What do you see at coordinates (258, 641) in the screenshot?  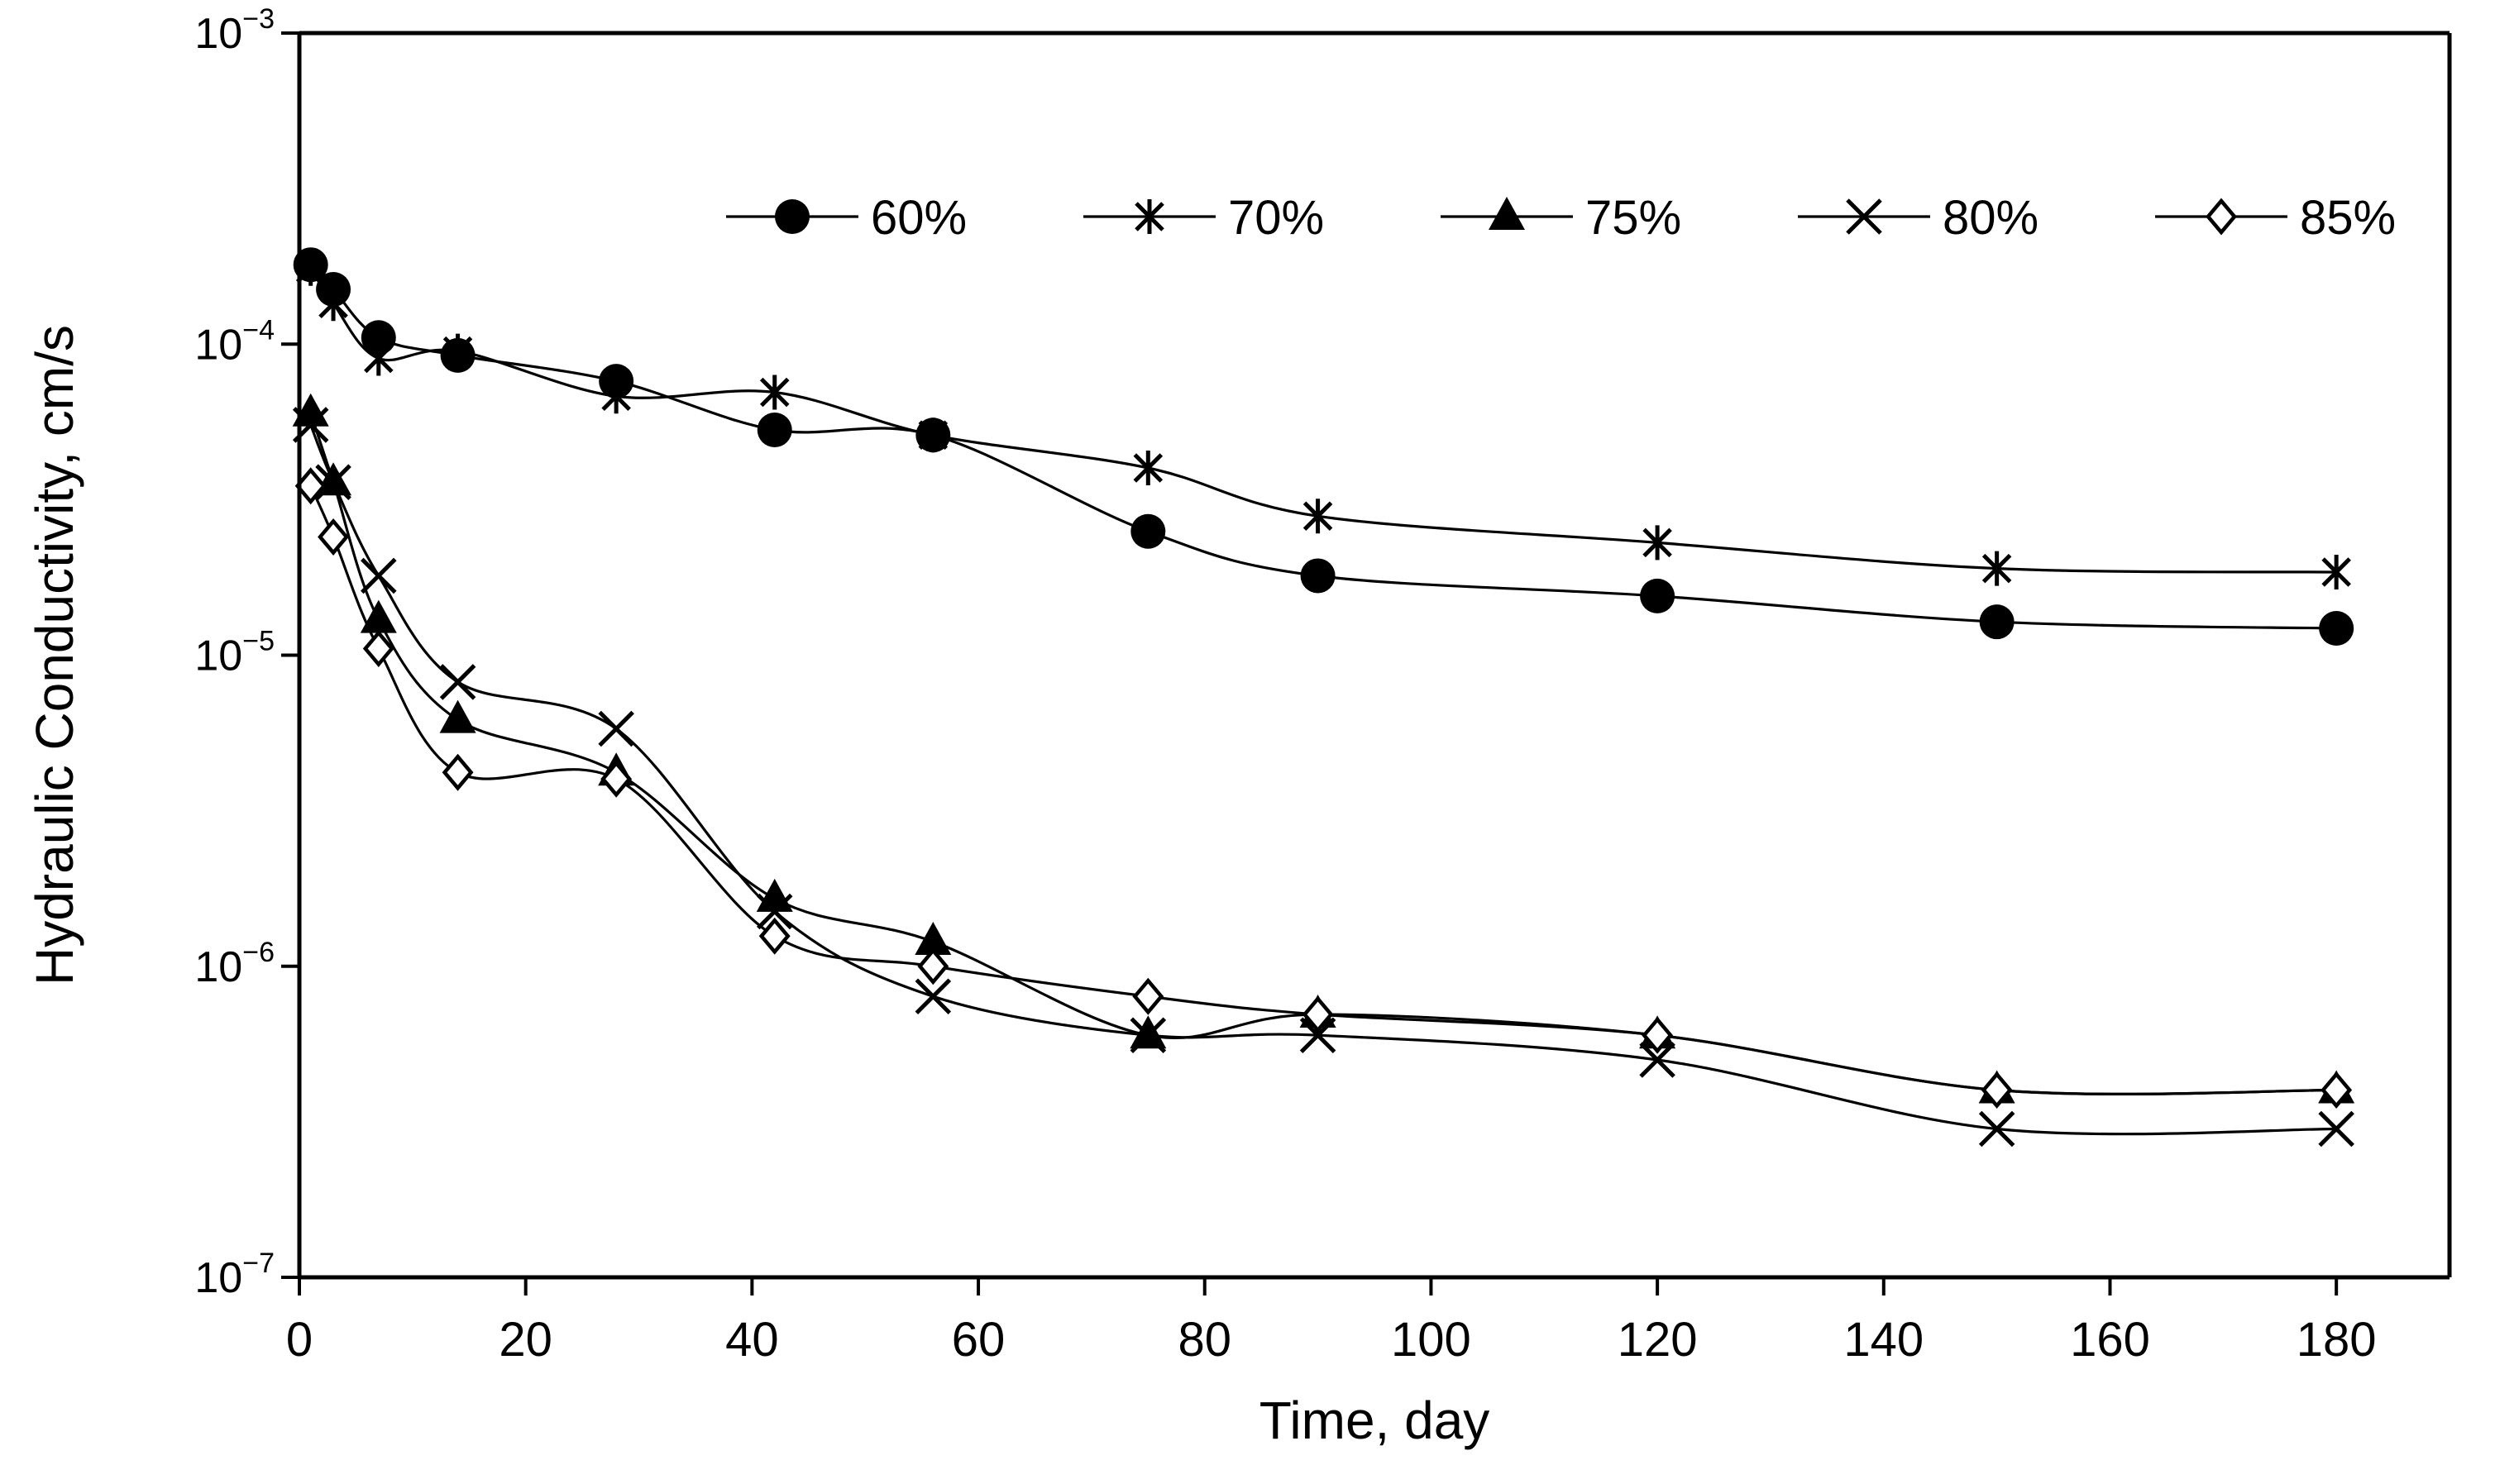 I see `y-tick-label-exponent: −5` at bounding box center [258, 641].